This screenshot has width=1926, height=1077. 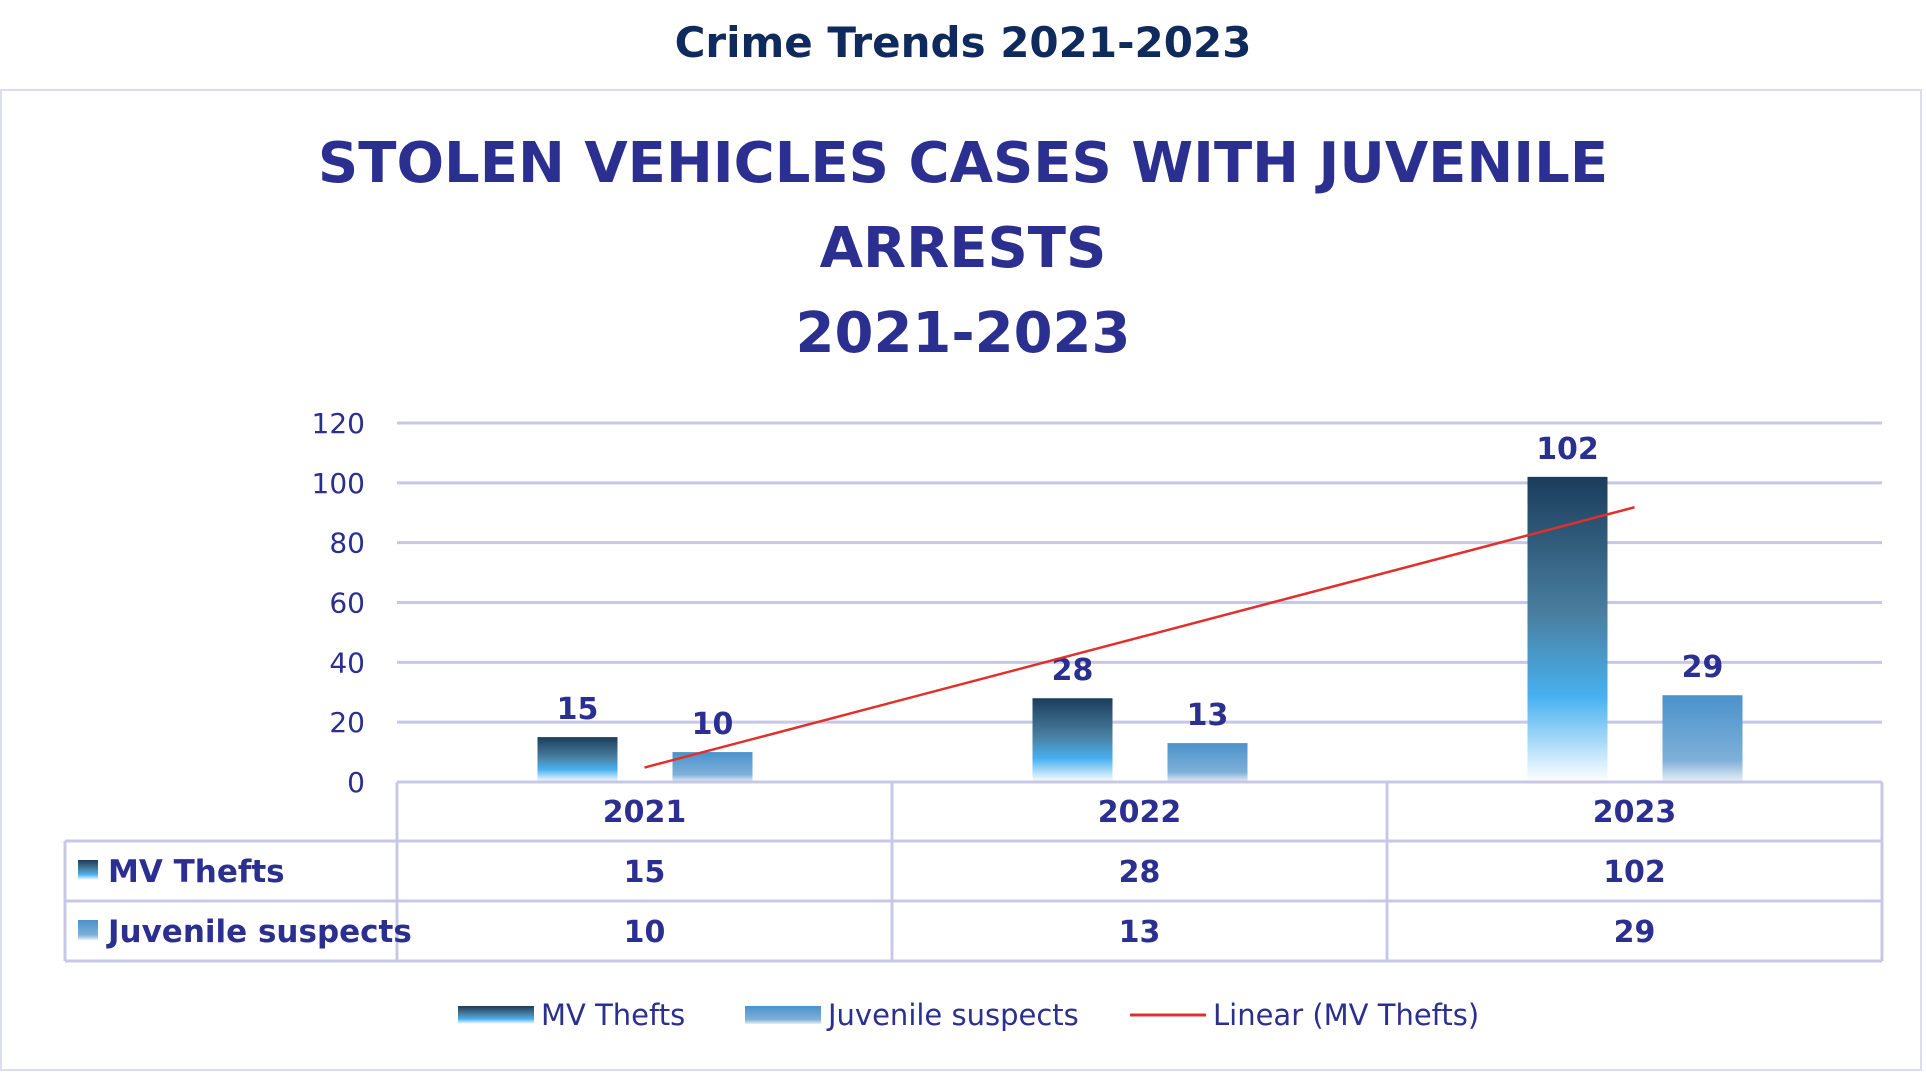 What do you see at coordinates (645, 812) in the screenshot?
I see `category-label: 2021` at bounding box center [645, 812].